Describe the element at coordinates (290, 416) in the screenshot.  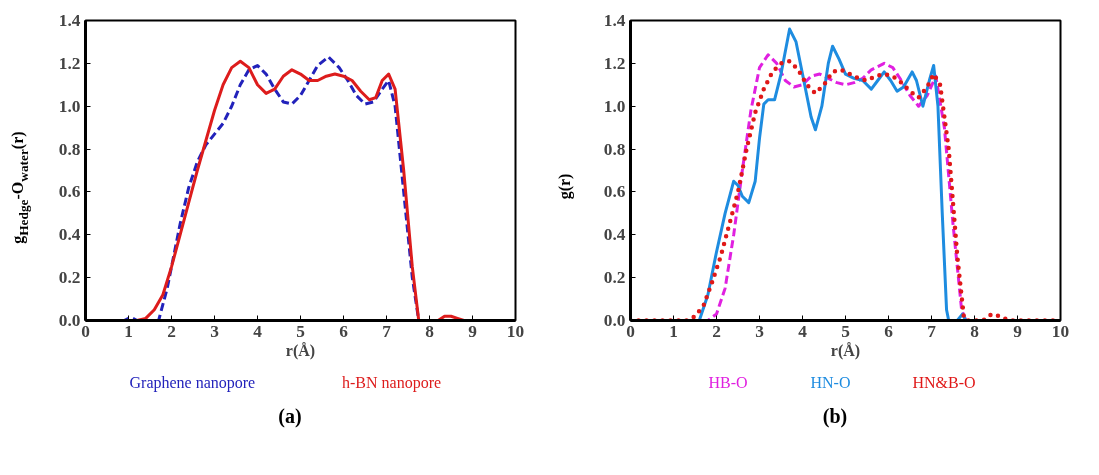
I see `text: (a)` at that location.